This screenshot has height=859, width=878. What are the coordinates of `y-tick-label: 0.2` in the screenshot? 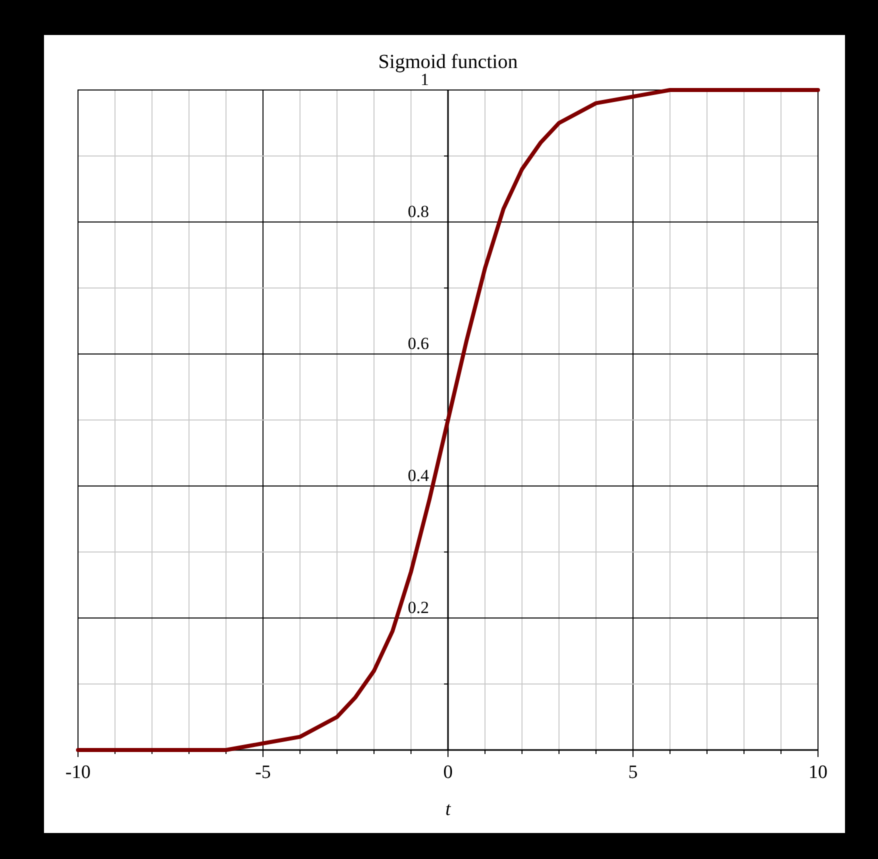 It's located at (418, 607).